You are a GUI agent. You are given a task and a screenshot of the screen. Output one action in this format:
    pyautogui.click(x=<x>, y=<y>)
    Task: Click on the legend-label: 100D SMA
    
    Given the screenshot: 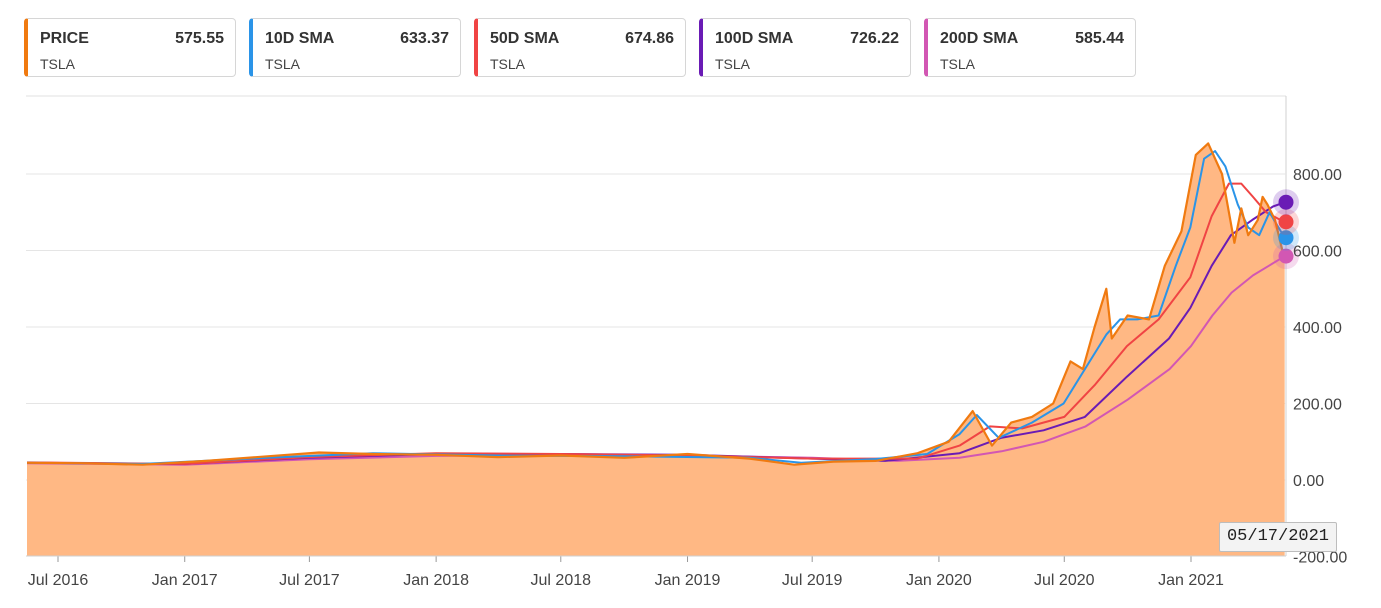 What is the action you would take?
    pyautogui.click(x=754, y=38)
    